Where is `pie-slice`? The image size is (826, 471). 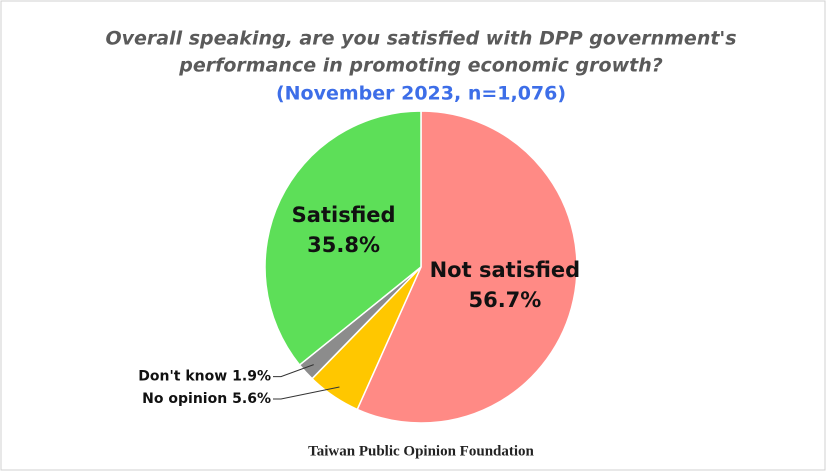
pie-slice is located at coordinates (343, 238).